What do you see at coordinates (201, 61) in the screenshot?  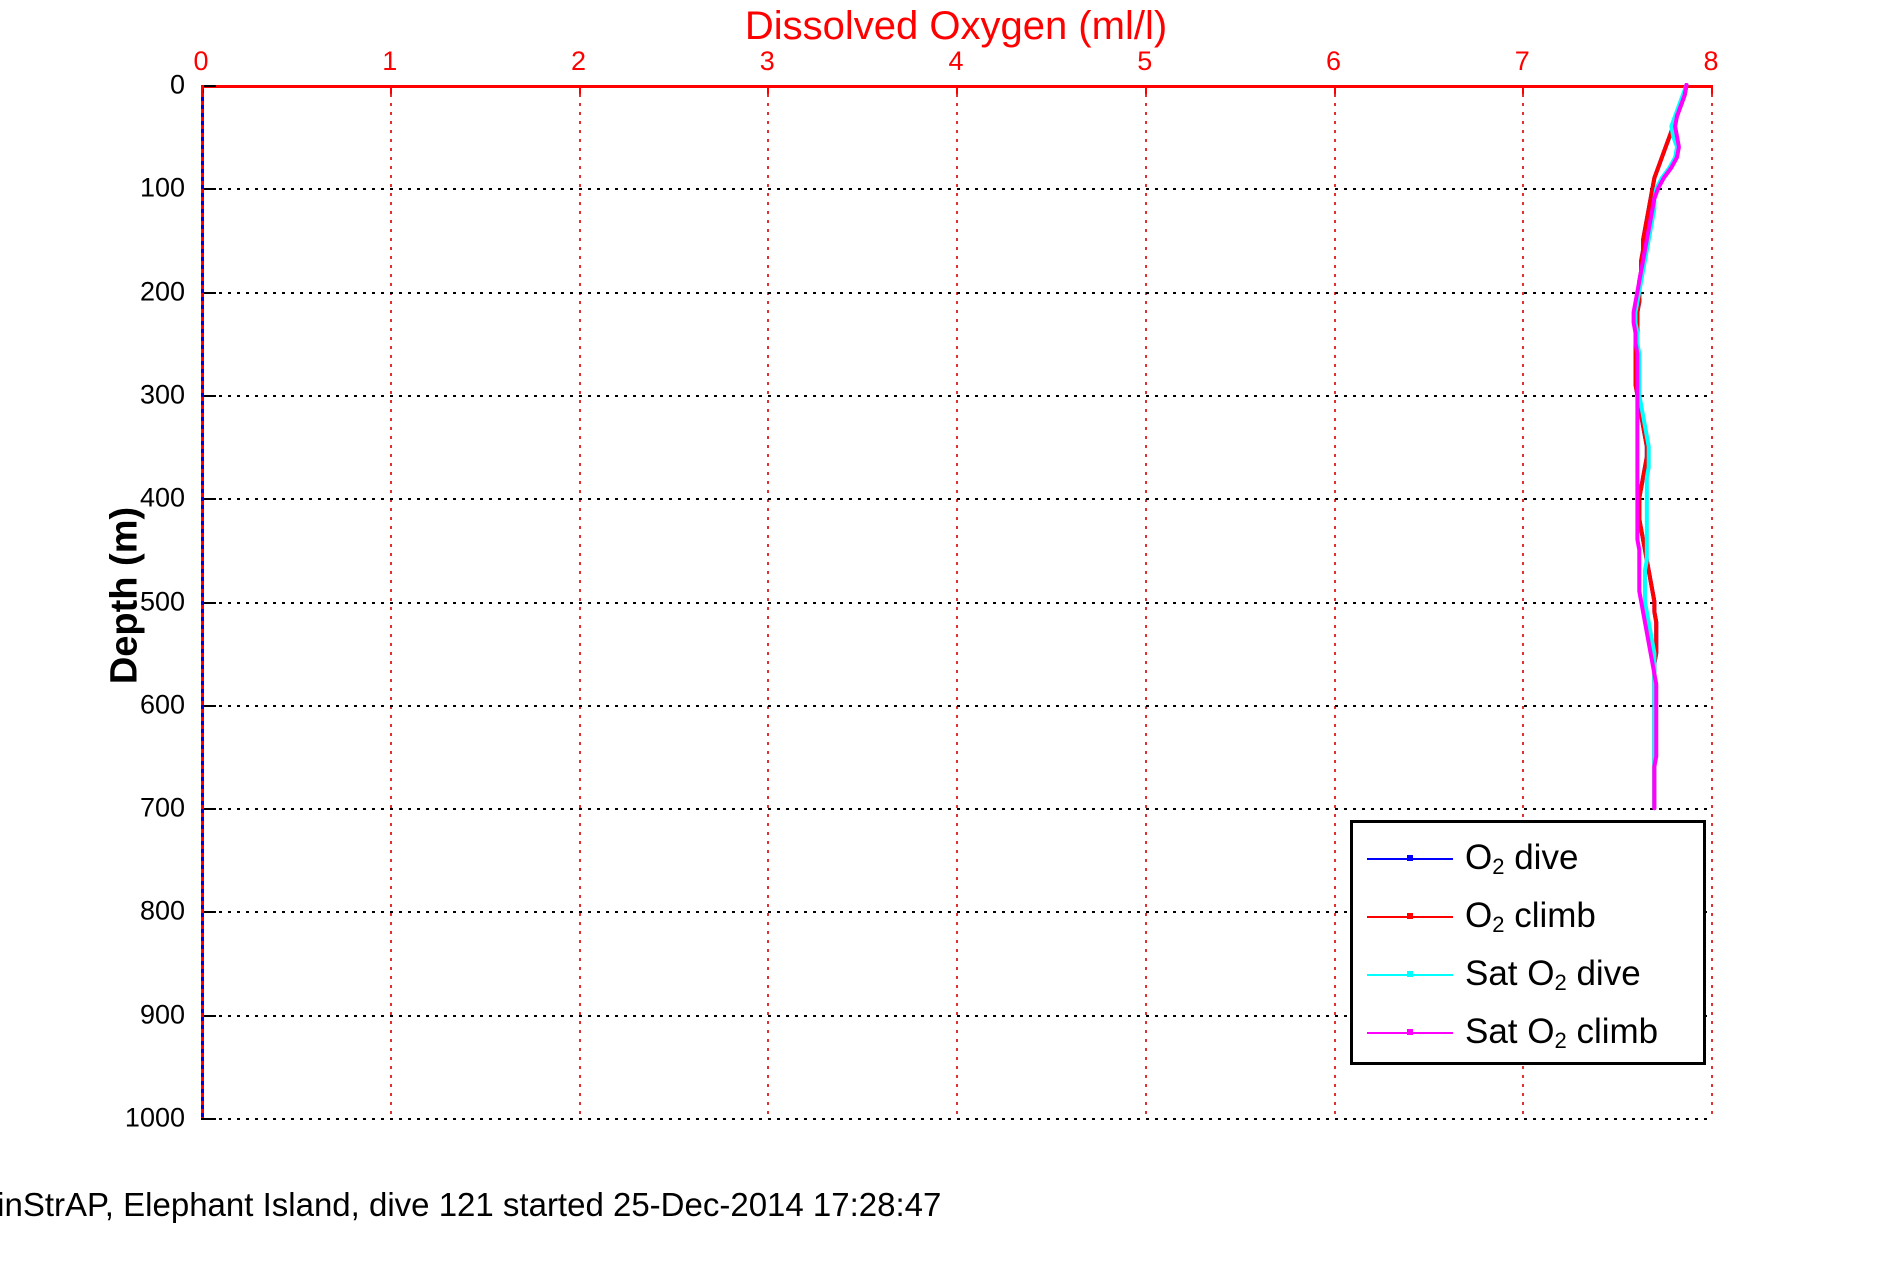 I see `x-tick-label: 0` at bounding box center [201, 61].